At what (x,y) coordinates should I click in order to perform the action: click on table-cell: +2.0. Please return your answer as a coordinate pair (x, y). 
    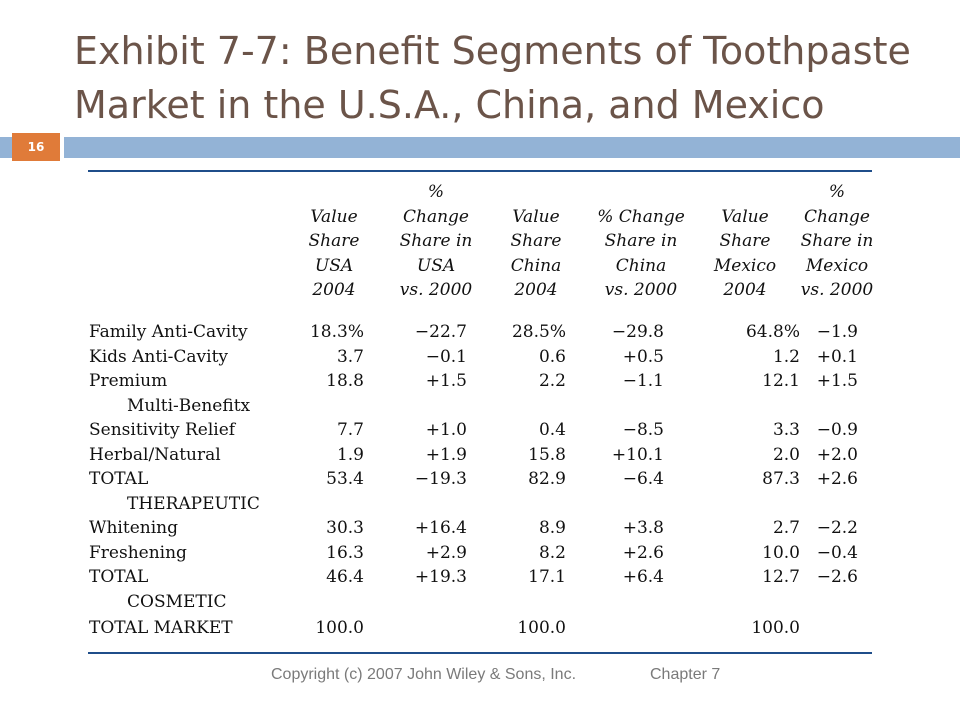
    Looking at the image, I should click on (837, 455).